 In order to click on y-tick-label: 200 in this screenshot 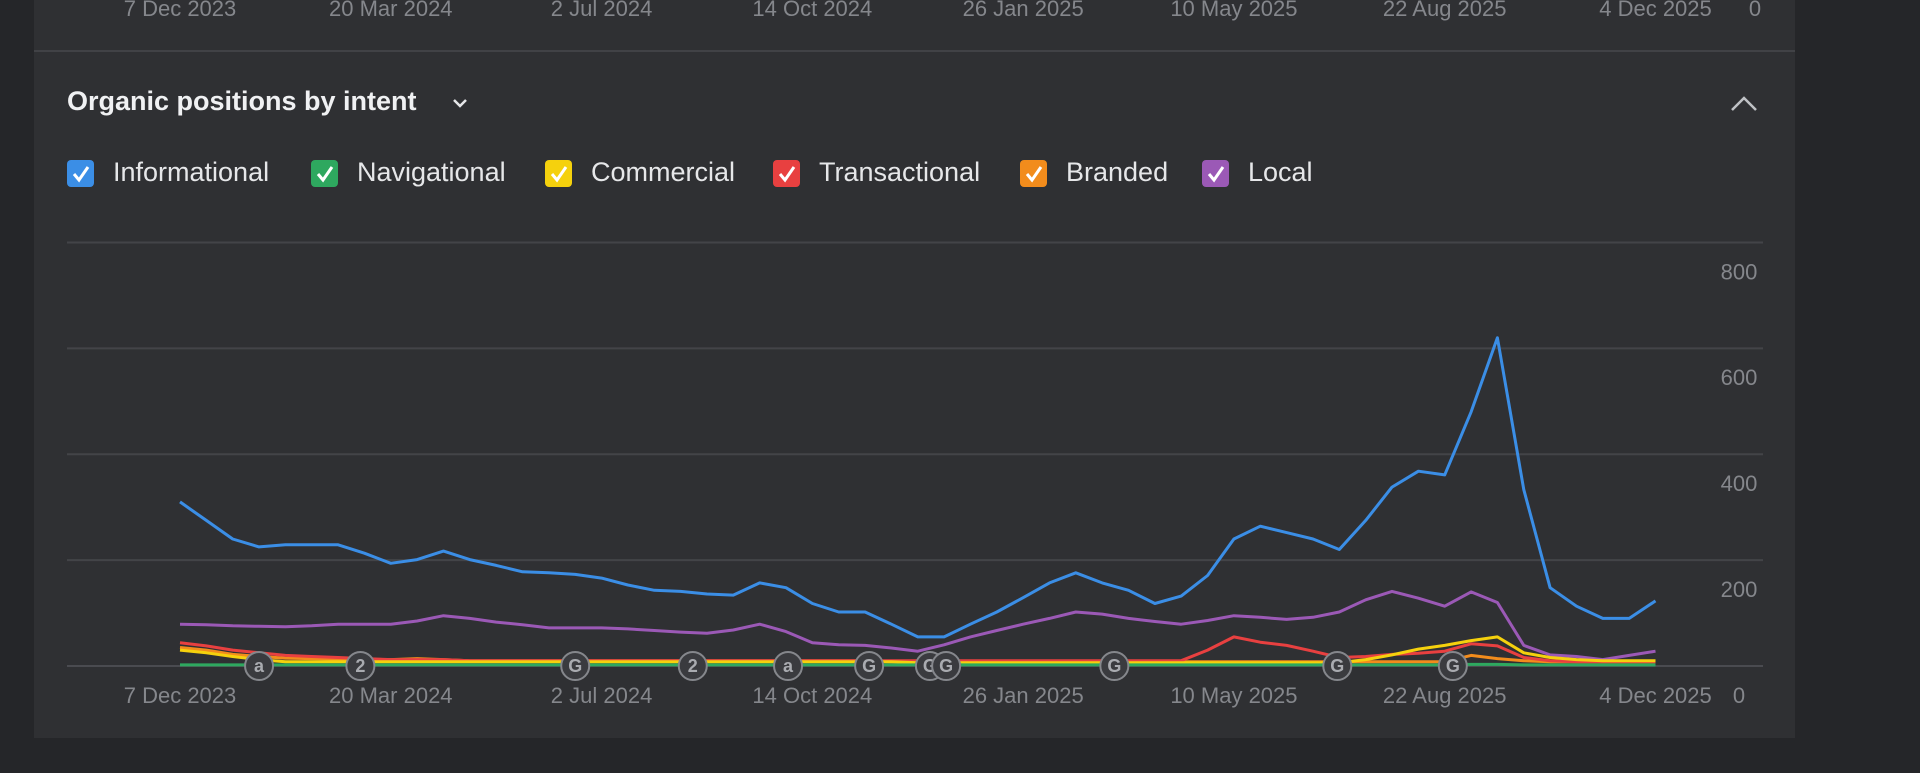, I will do `click(1739, 589)`.